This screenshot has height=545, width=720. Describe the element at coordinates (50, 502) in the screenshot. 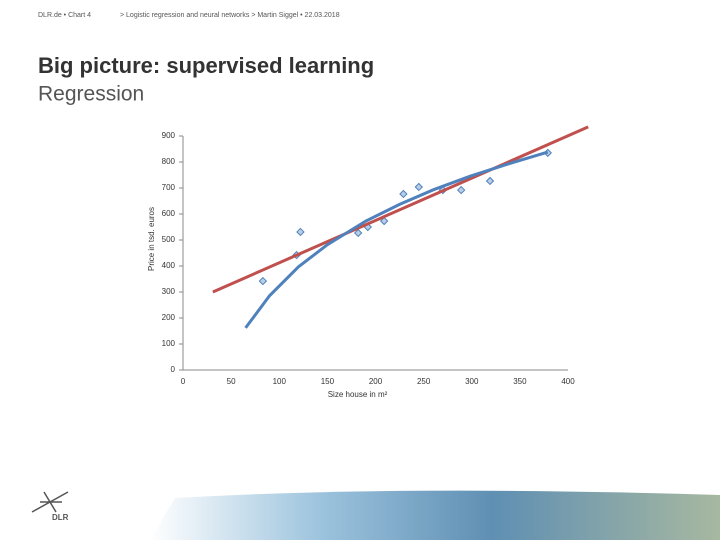

I see `logo-mark` at that location.